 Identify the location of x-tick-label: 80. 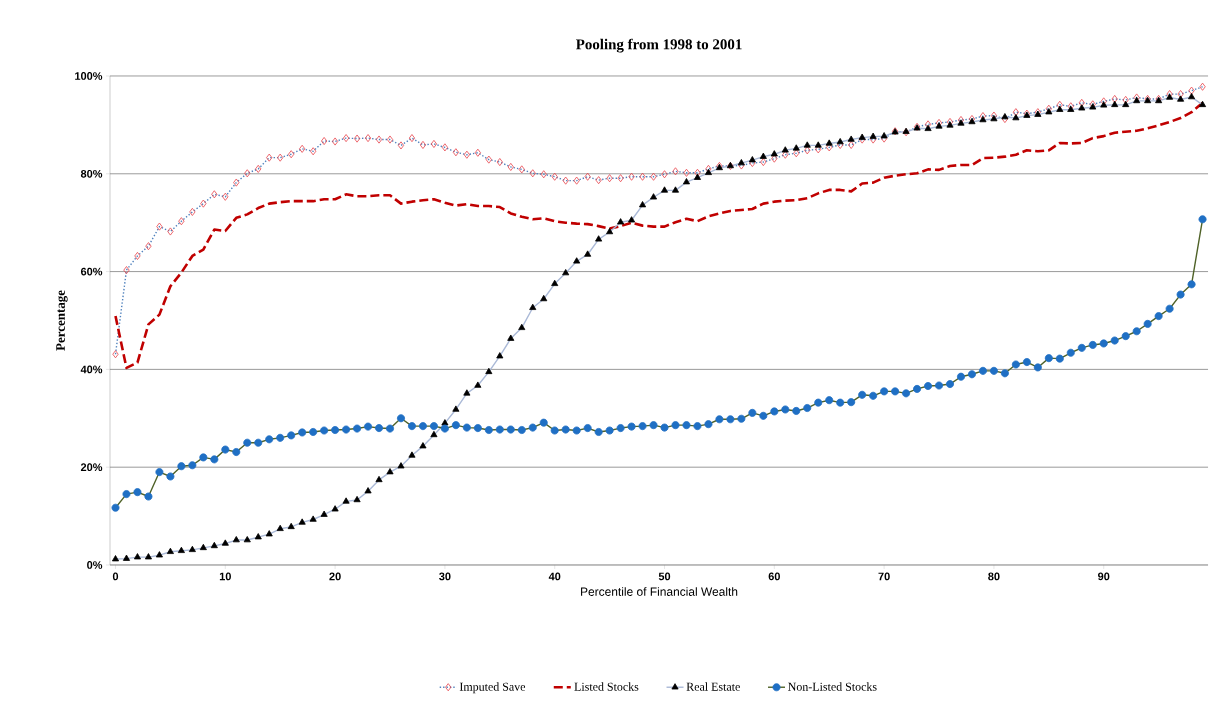
(994, 576).